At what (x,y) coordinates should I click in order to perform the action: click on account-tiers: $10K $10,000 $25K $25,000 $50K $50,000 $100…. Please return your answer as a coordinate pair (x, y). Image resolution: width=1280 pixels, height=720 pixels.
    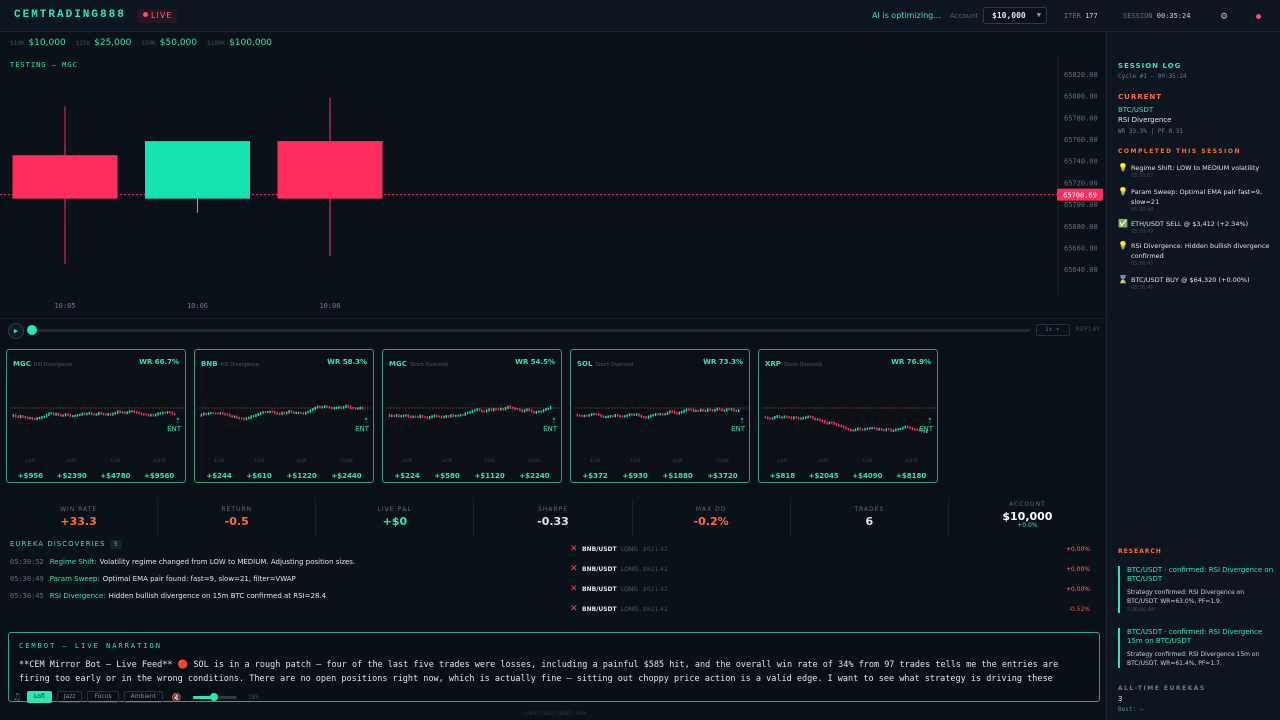
    Looking at the image, I should click on (141, 43).